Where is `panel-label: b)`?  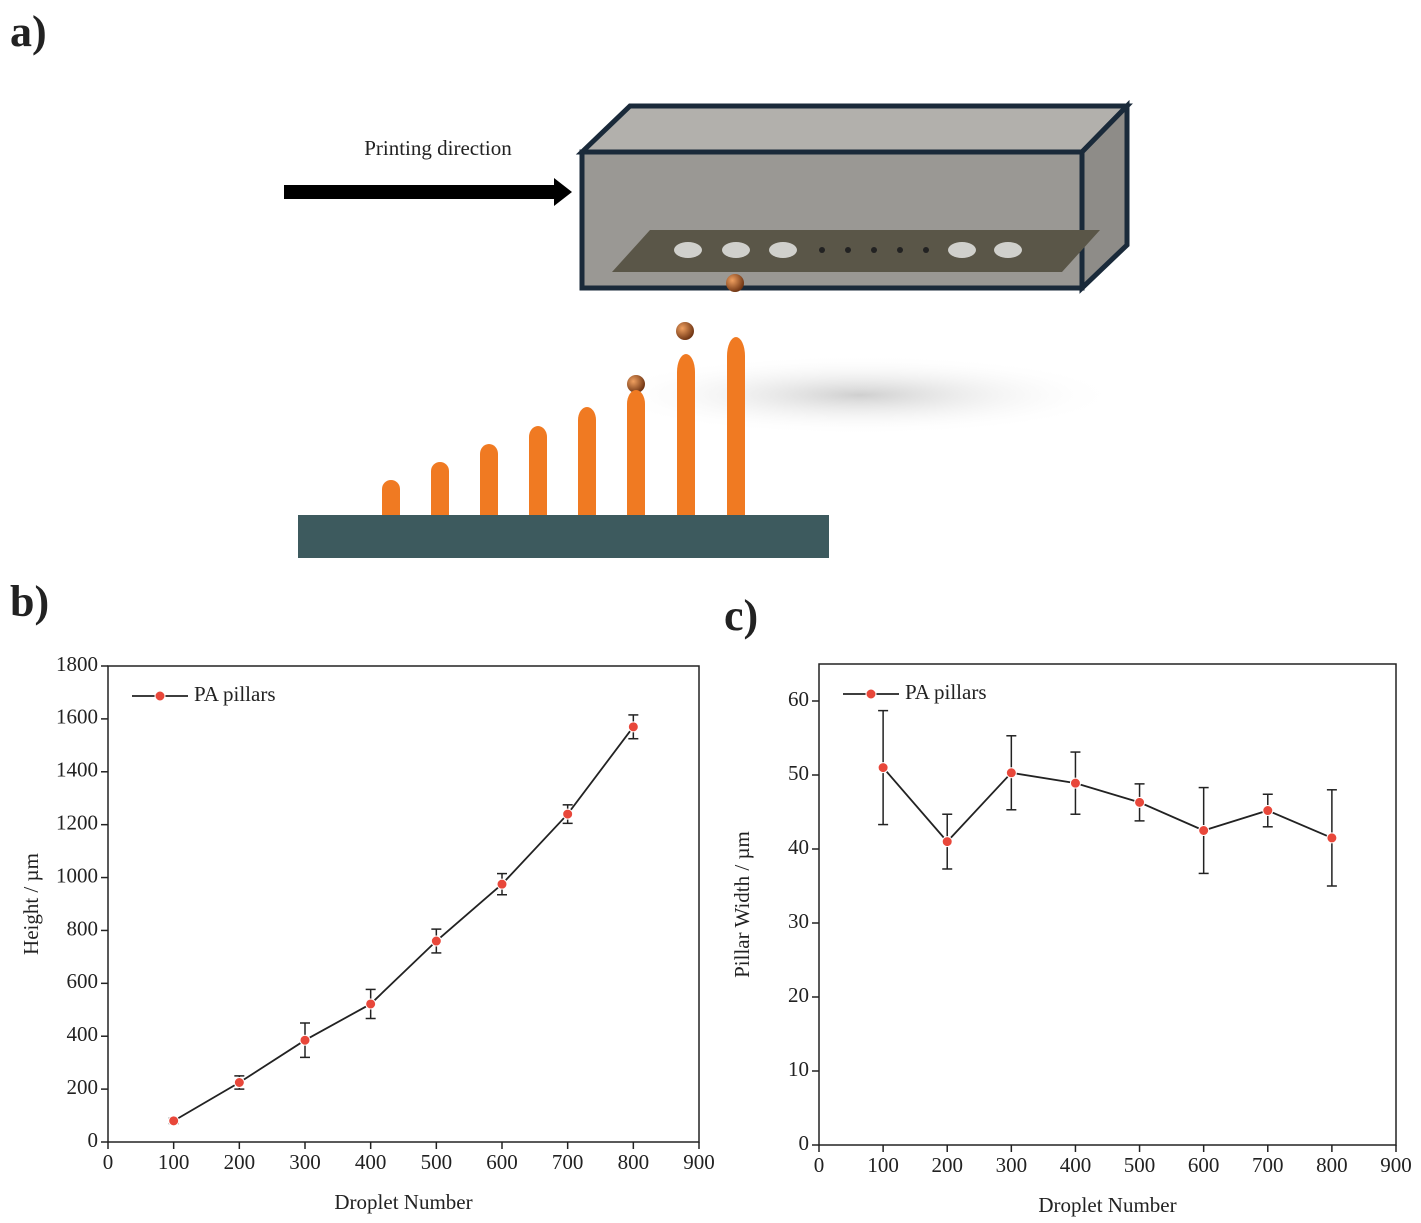
panel-label: b) is located at coordinates (29, 601).